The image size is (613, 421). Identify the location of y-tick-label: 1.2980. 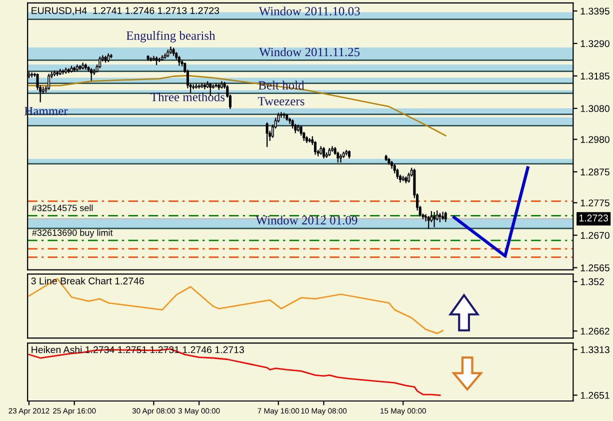
(595, 139).